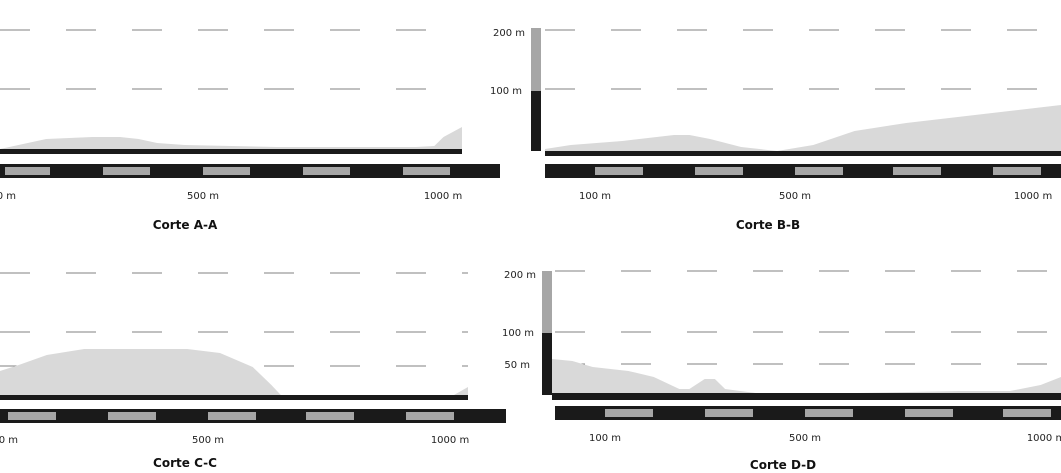 The width and height of the screenshot is (1061, 473). Describe the element at coordinates (803, 153) in the screenshot. I see `baseline-b` at that location.